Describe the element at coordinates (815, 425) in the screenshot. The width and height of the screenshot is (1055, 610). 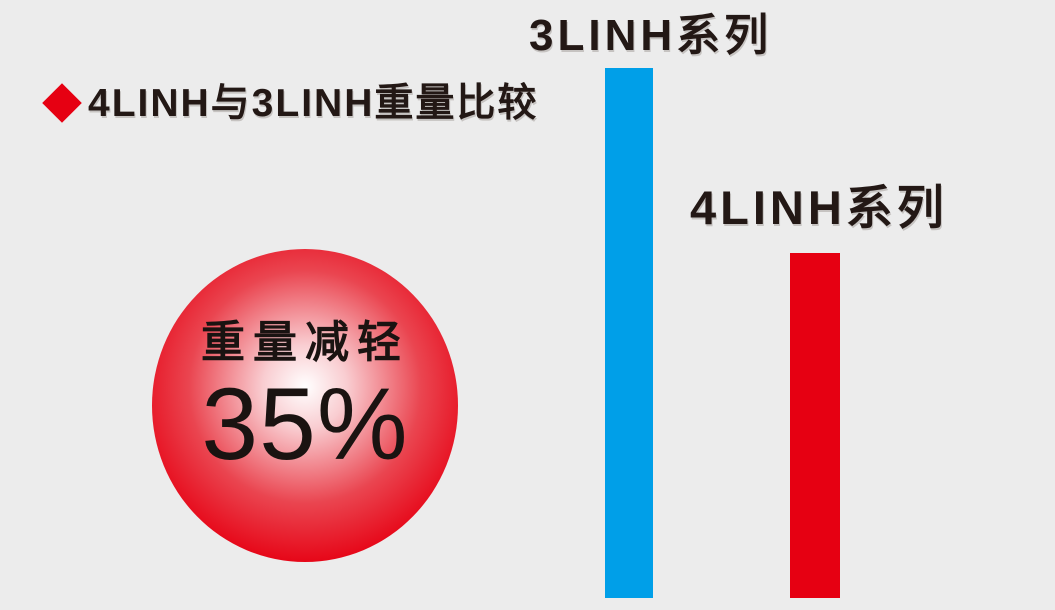
I see `bar-4linh-series` at that location.